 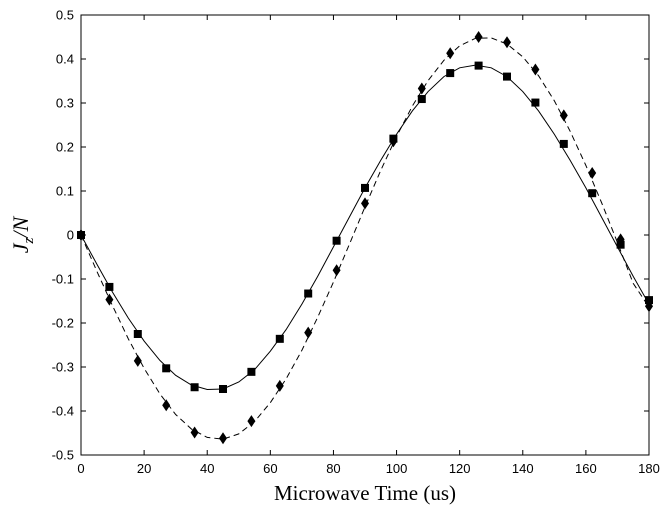 I want to click on y-tick-label: 0, so click(x=70, y=235).